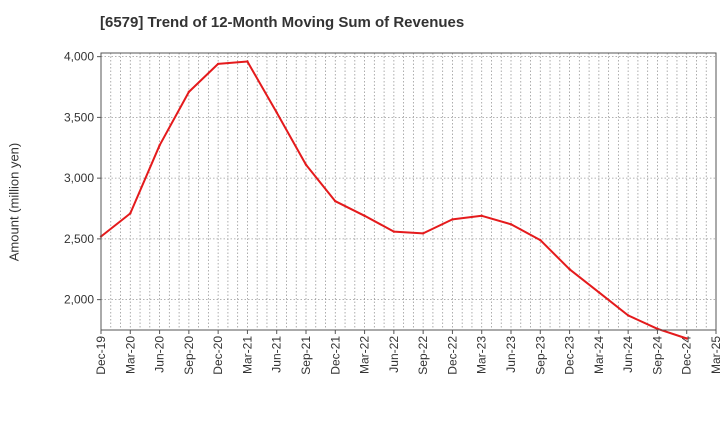 This screenshot has width=720, height=440. Describe the element at coordinates (394, 354) in the screenshot. I see `x-tick-label: Jun-22` at that location.